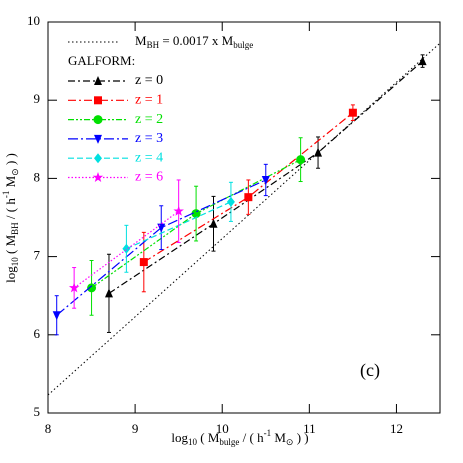 The image size is (463, 463). Describe the element at coordinates (37, 411) in the screenshot. I see `y-tick-label: 5` at that location.